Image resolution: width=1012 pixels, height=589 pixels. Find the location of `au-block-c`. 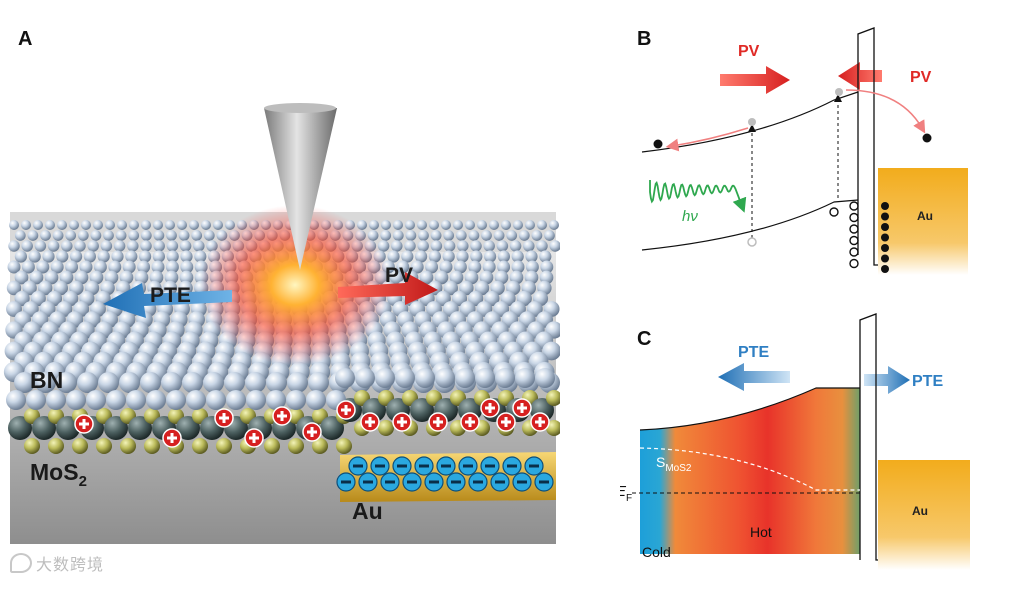

au-block-c is located at coordinates (924, 515).